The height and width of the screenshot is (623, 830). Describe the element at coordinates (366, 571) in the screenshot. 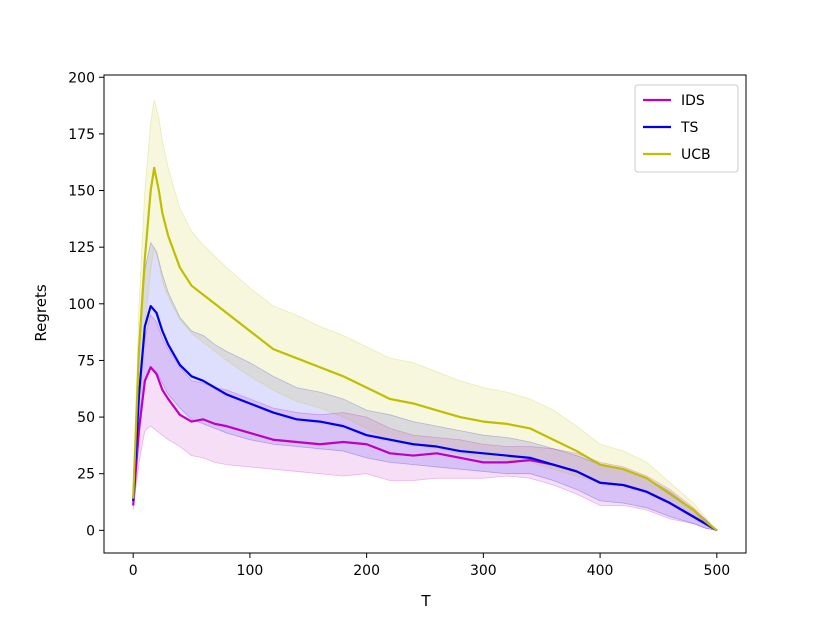

I see `x-tick-label: 200` at that location.